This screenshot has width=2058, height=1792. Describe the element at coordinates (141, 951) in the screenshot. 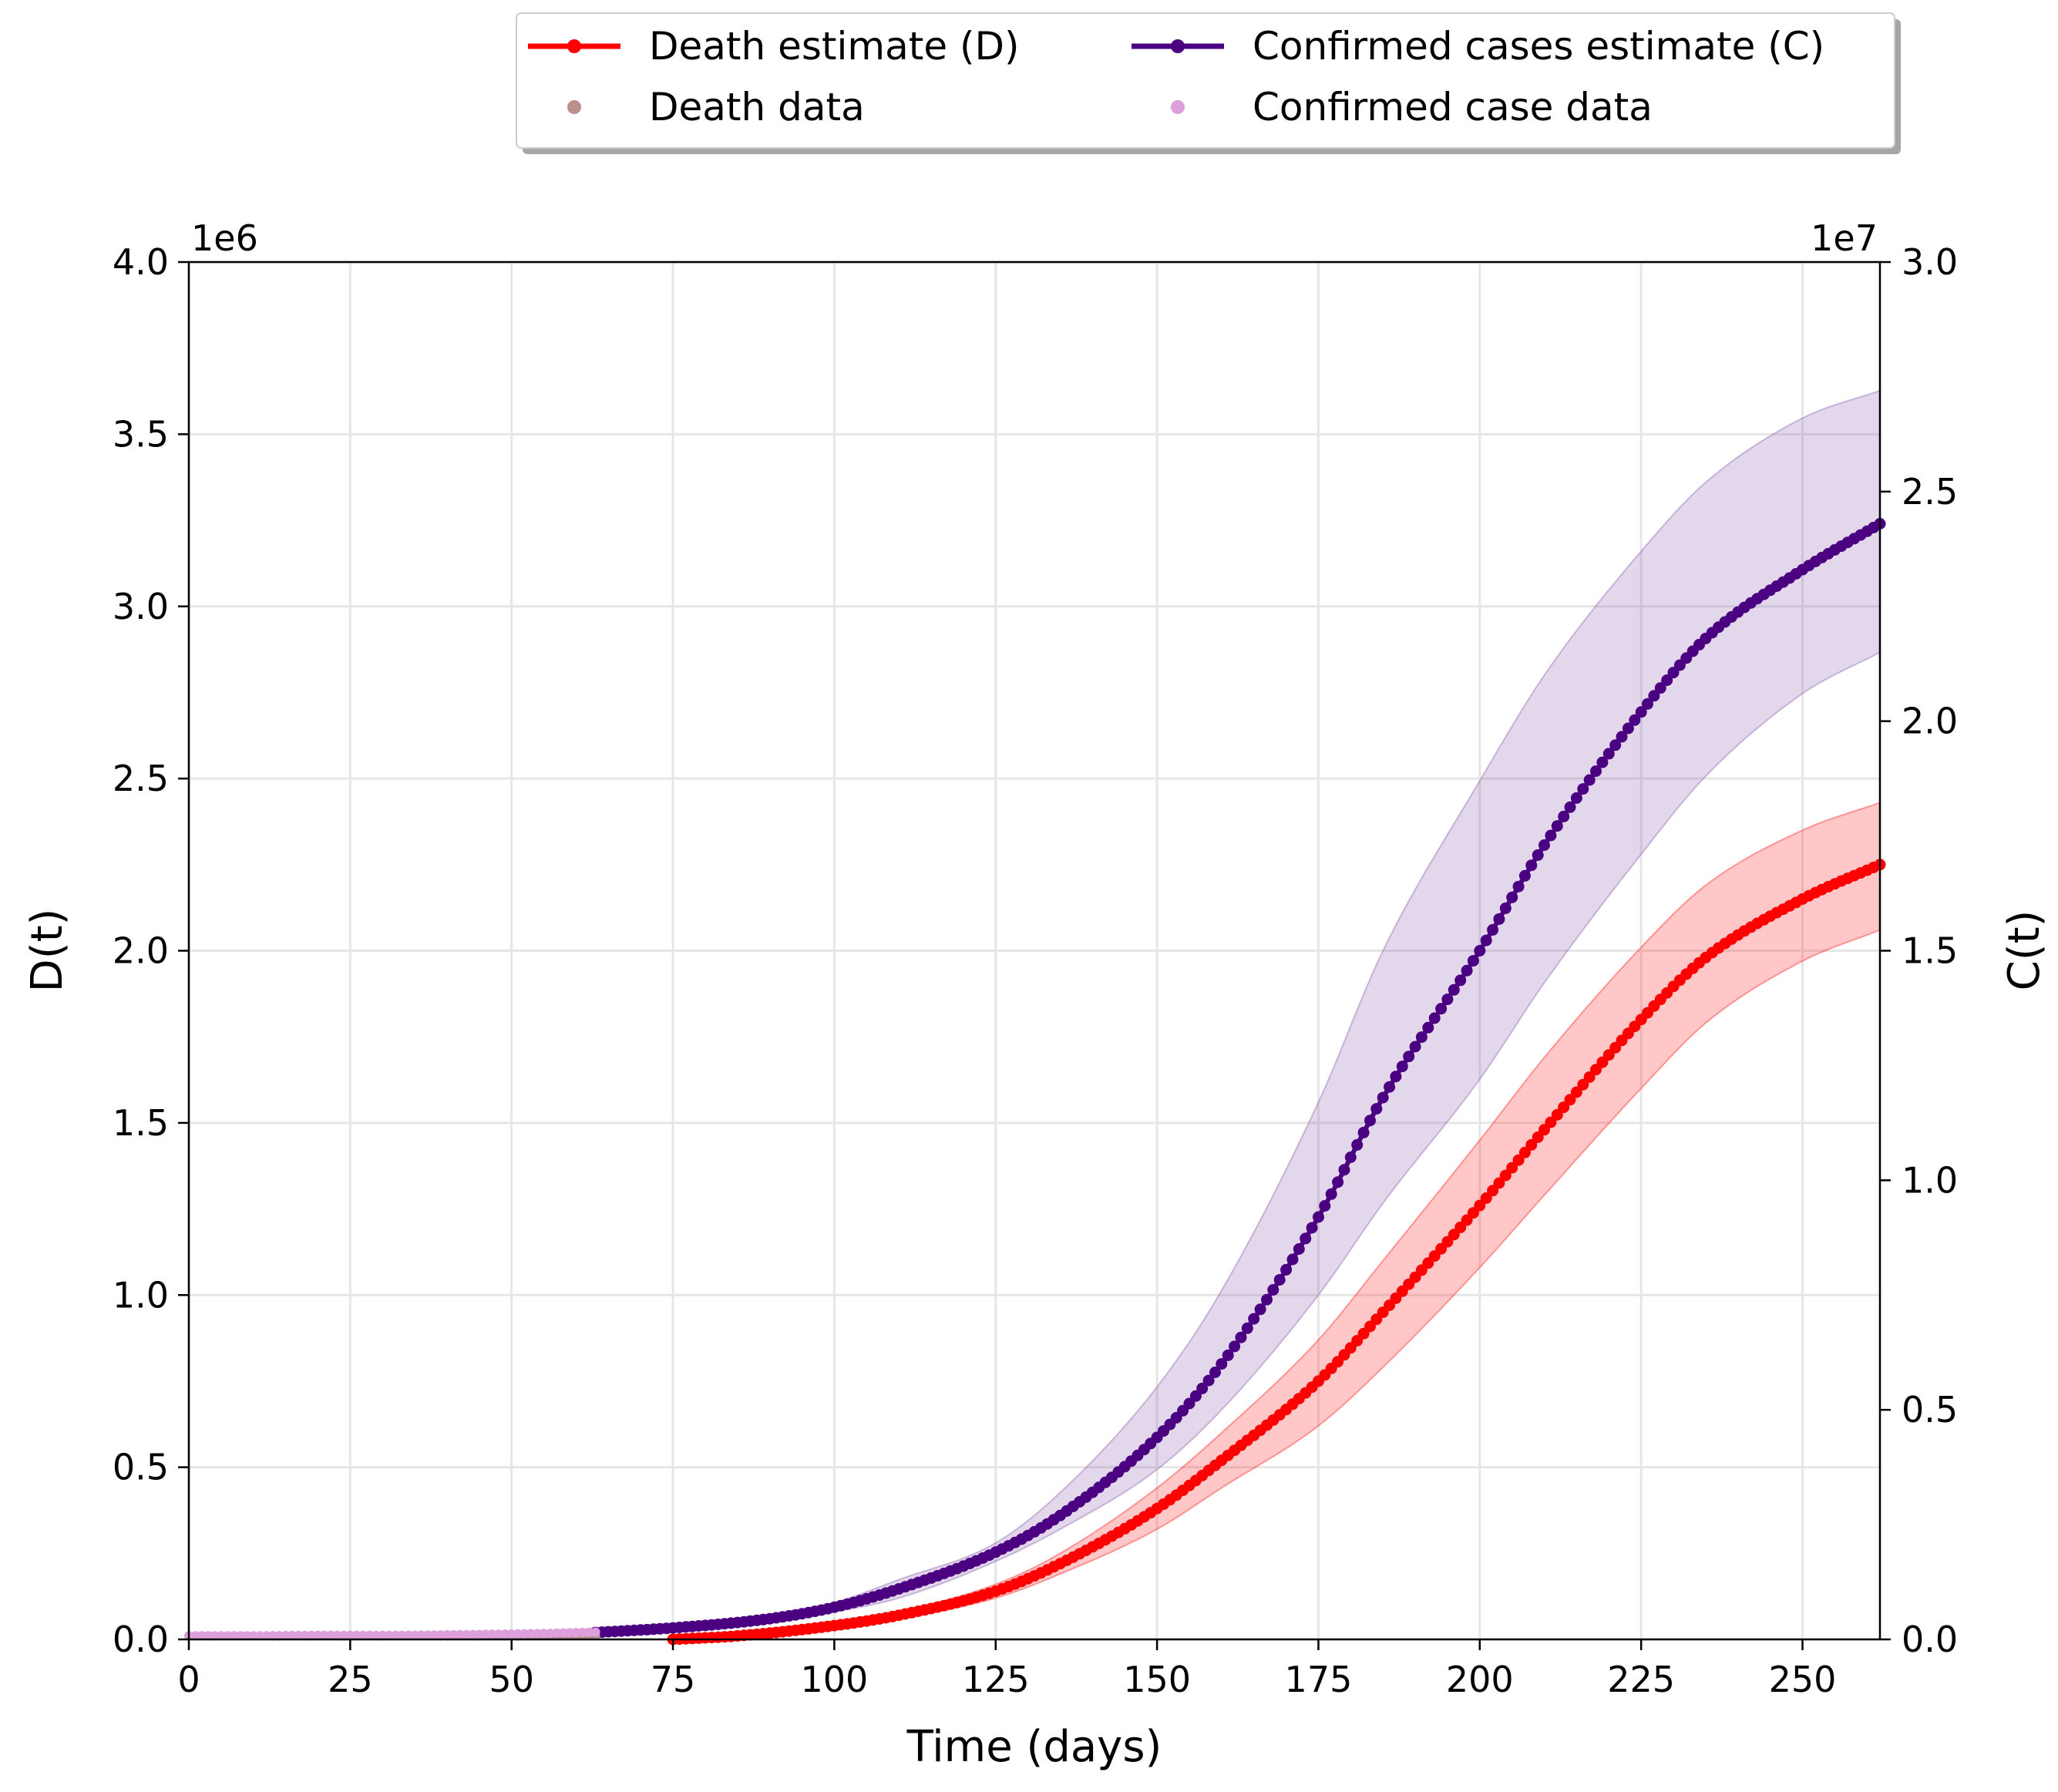

I see `y-left-tick-label: 2.0` at that location.